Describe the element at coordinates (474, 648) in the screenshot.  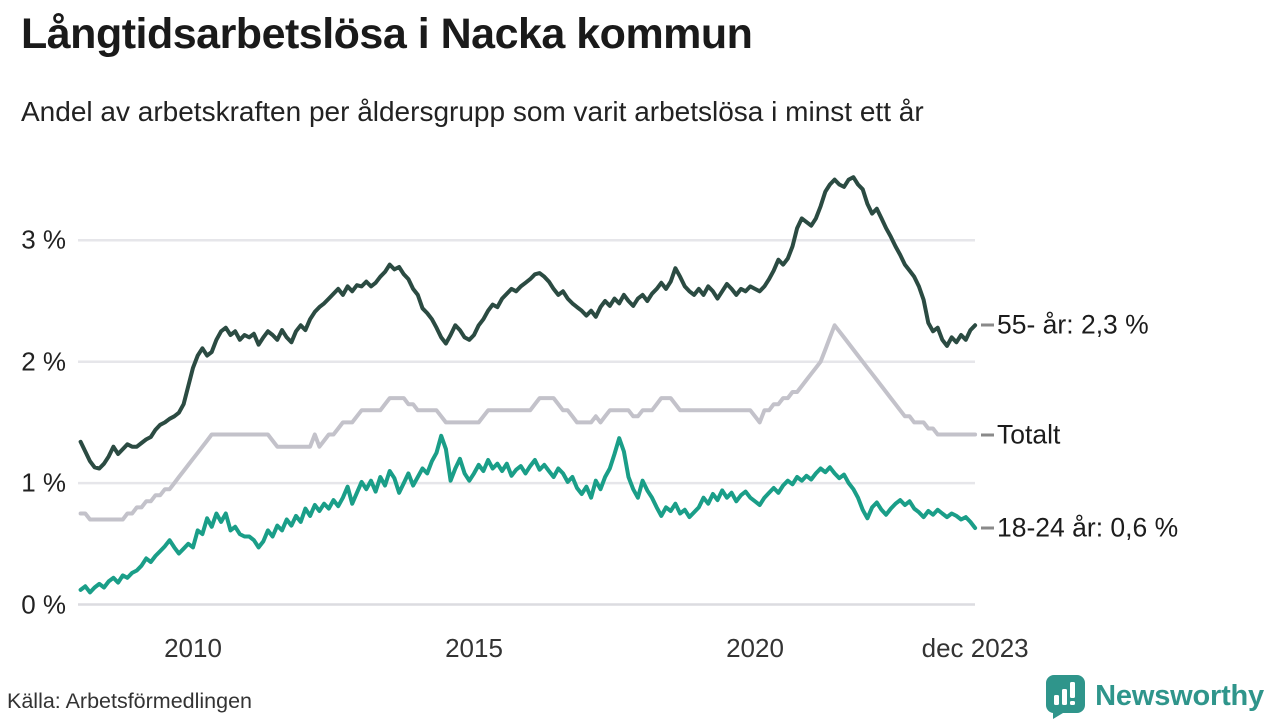
I see `x-axis-label: 2015` at that location.